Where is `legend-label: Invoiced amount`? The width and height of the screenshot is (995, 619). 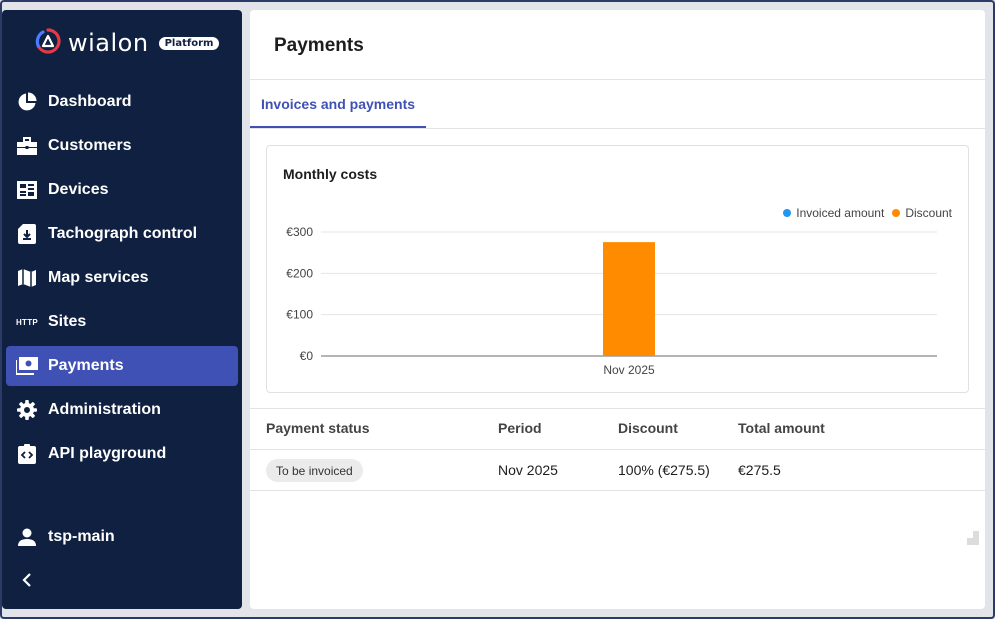 legend-label: Invoiced amount is located at coordinates (840, 213).